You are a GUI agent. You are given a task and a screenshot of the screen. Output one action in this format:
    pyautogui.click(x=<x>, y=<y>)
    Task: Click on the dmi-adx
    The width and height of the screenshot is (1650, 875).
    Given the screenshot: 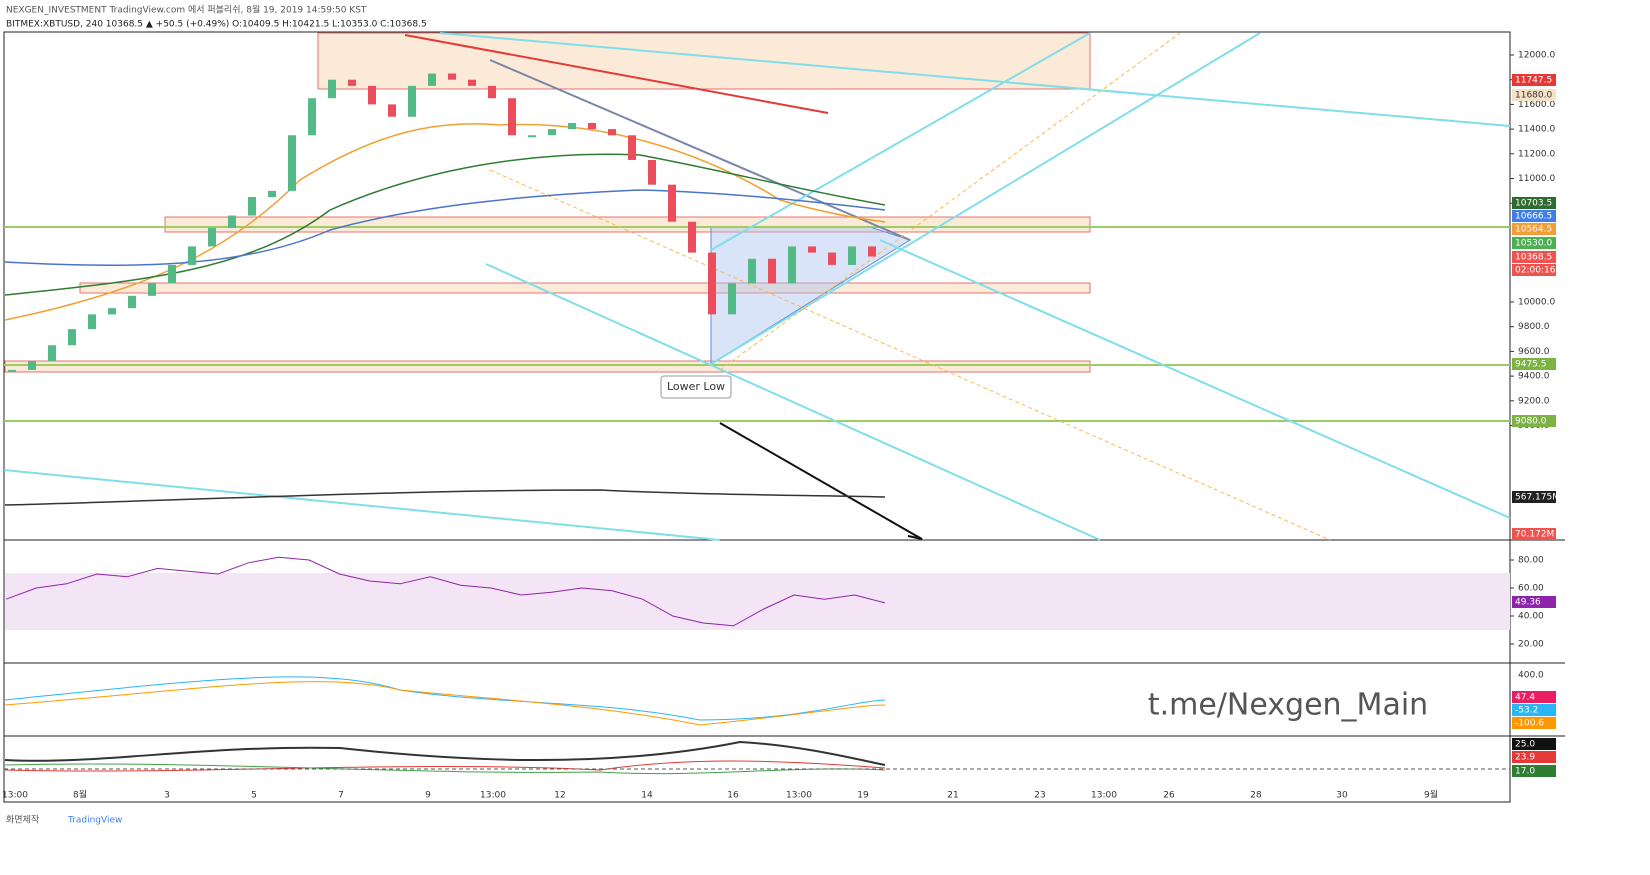 What is the action you would take?
    pyautogui.click(x=445, y=753)
    